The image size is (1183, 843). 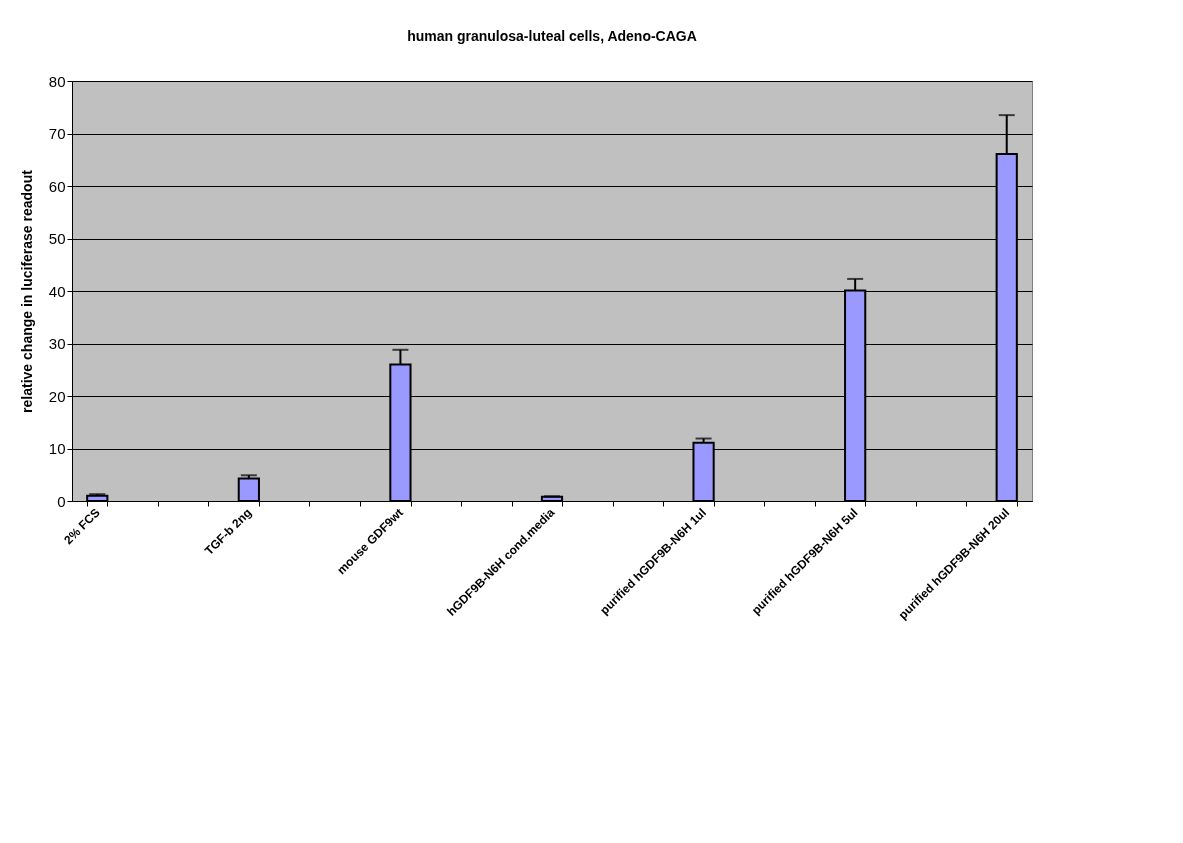 I want to click on chart-title: human granulosa-luteal cells, Adeno-CAGA, so click(x=552, y=36).